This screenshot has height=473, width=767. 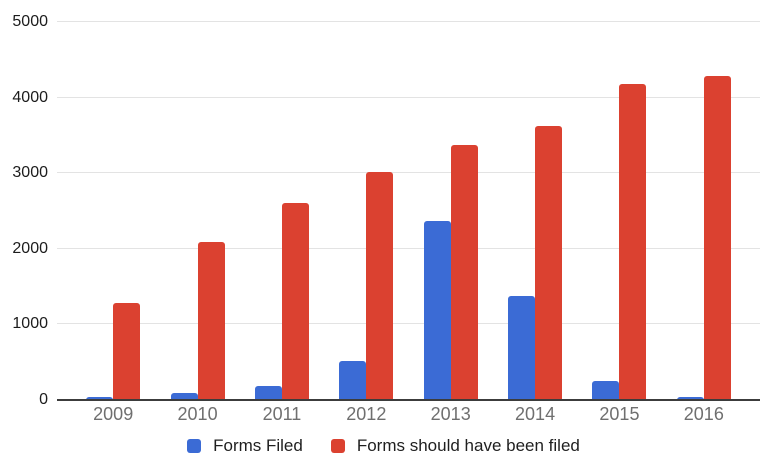 What do you see at coordinates (408, 248) in the screenshot?
I see `gridline-2000` at bounding box center [408, 248].